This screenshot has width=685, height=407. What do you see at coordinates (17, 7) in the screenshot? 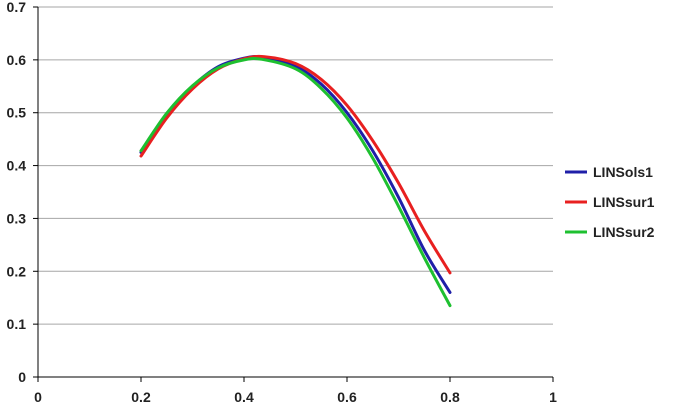
I see `y-tick-label: 0.7` at bounding box center [17, 7].